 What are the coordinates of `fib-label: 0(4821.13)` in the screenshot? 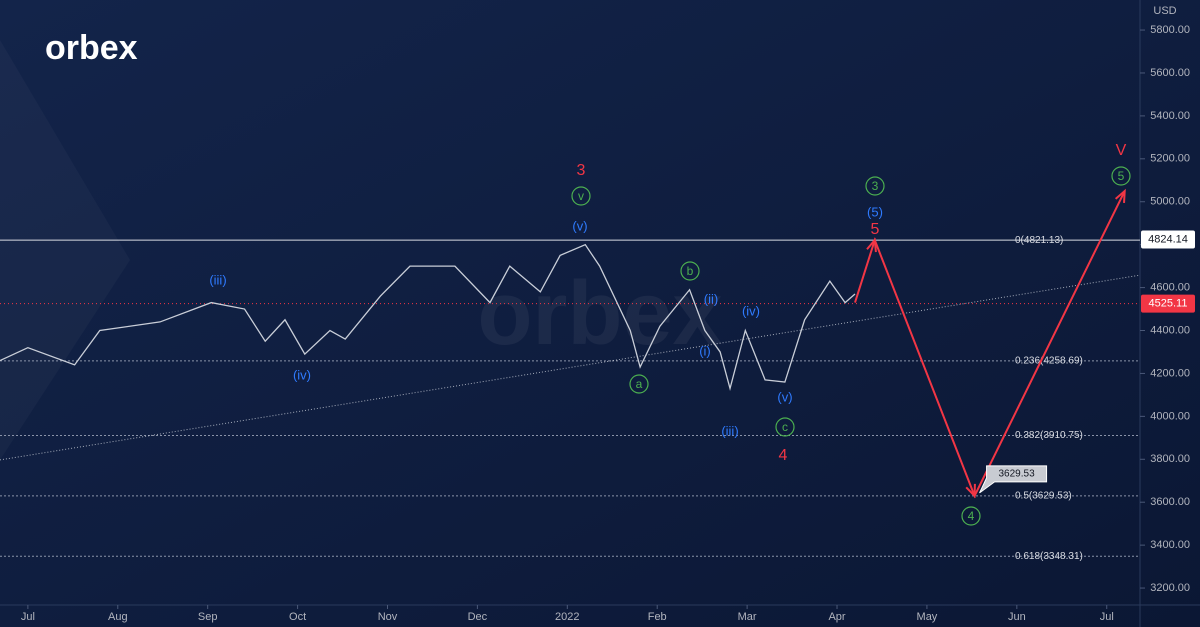 It's located at (1039, 240).